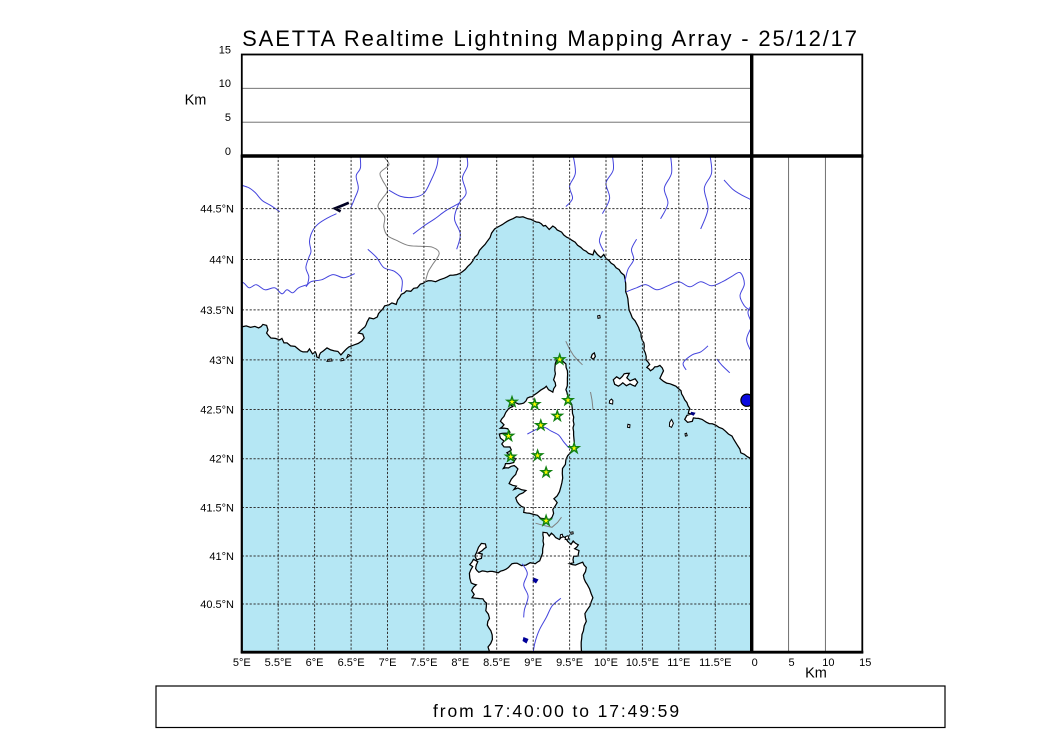 The height and width of the screenshot is (750, 1050). Describe the element at coordinates (351, 663) in the screenshot. I see `svg-text: 6.5°E` at that location.